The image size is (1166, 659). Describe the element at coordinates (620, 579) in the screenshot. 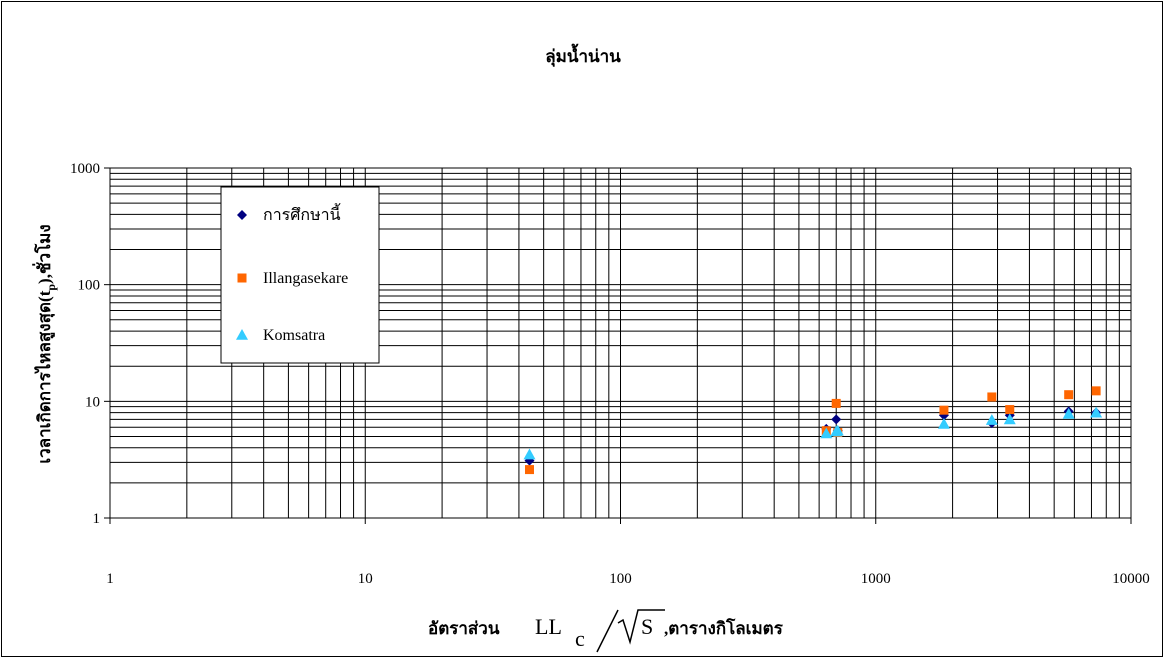

I see `x-tick-label: 100` at that location.